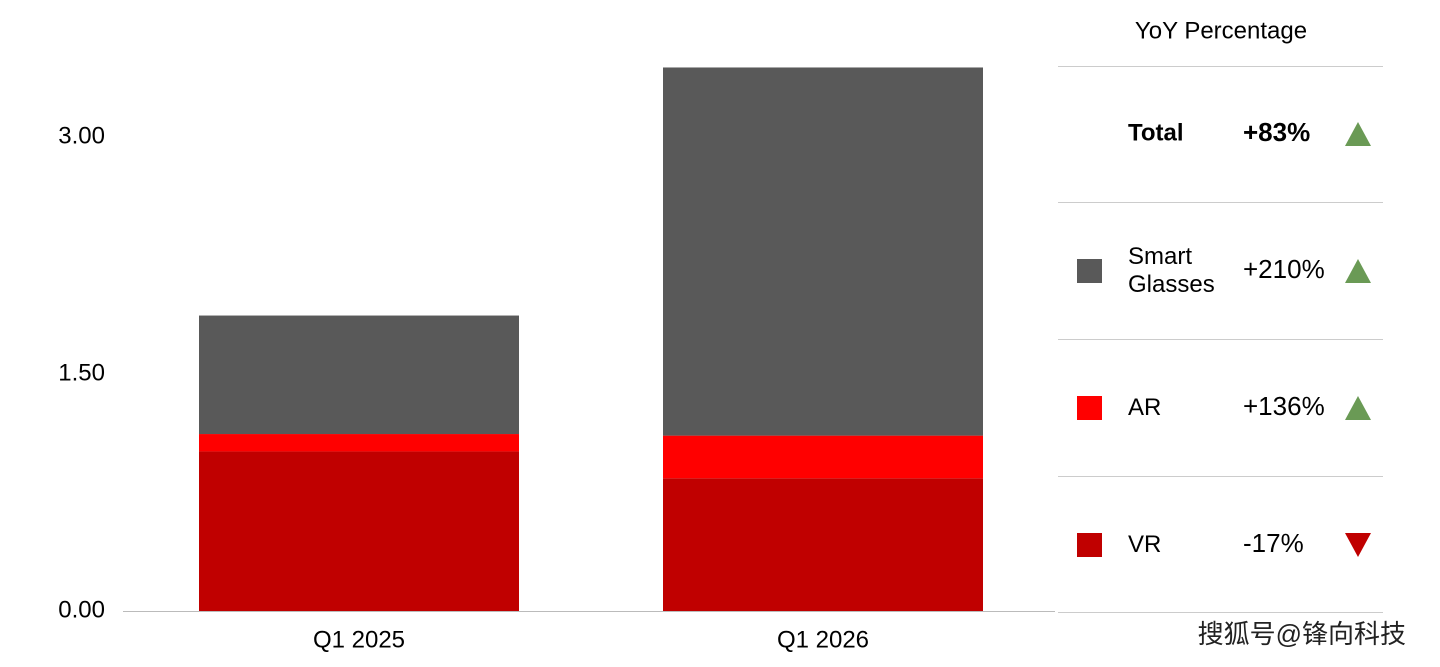 This screenshot has width=1440, height=667. I want to click on y-tick-label: 1.50, so click(81, 372).